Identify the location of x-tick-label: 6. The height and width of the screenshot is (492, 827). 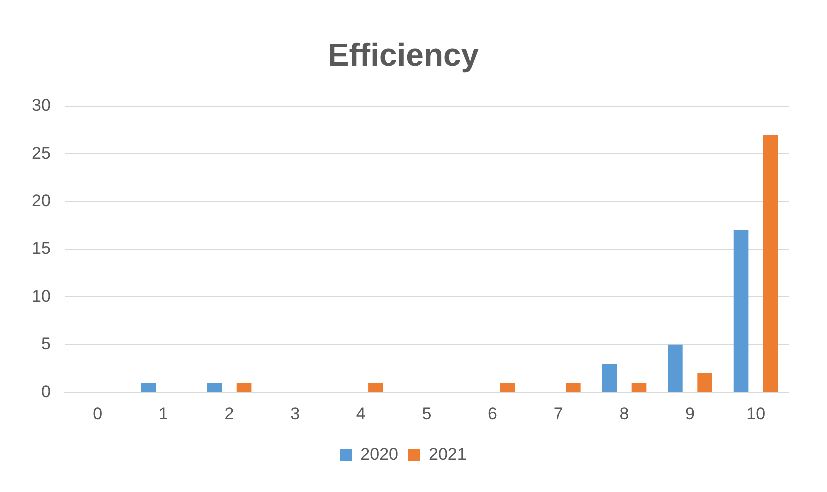
(493, 414).